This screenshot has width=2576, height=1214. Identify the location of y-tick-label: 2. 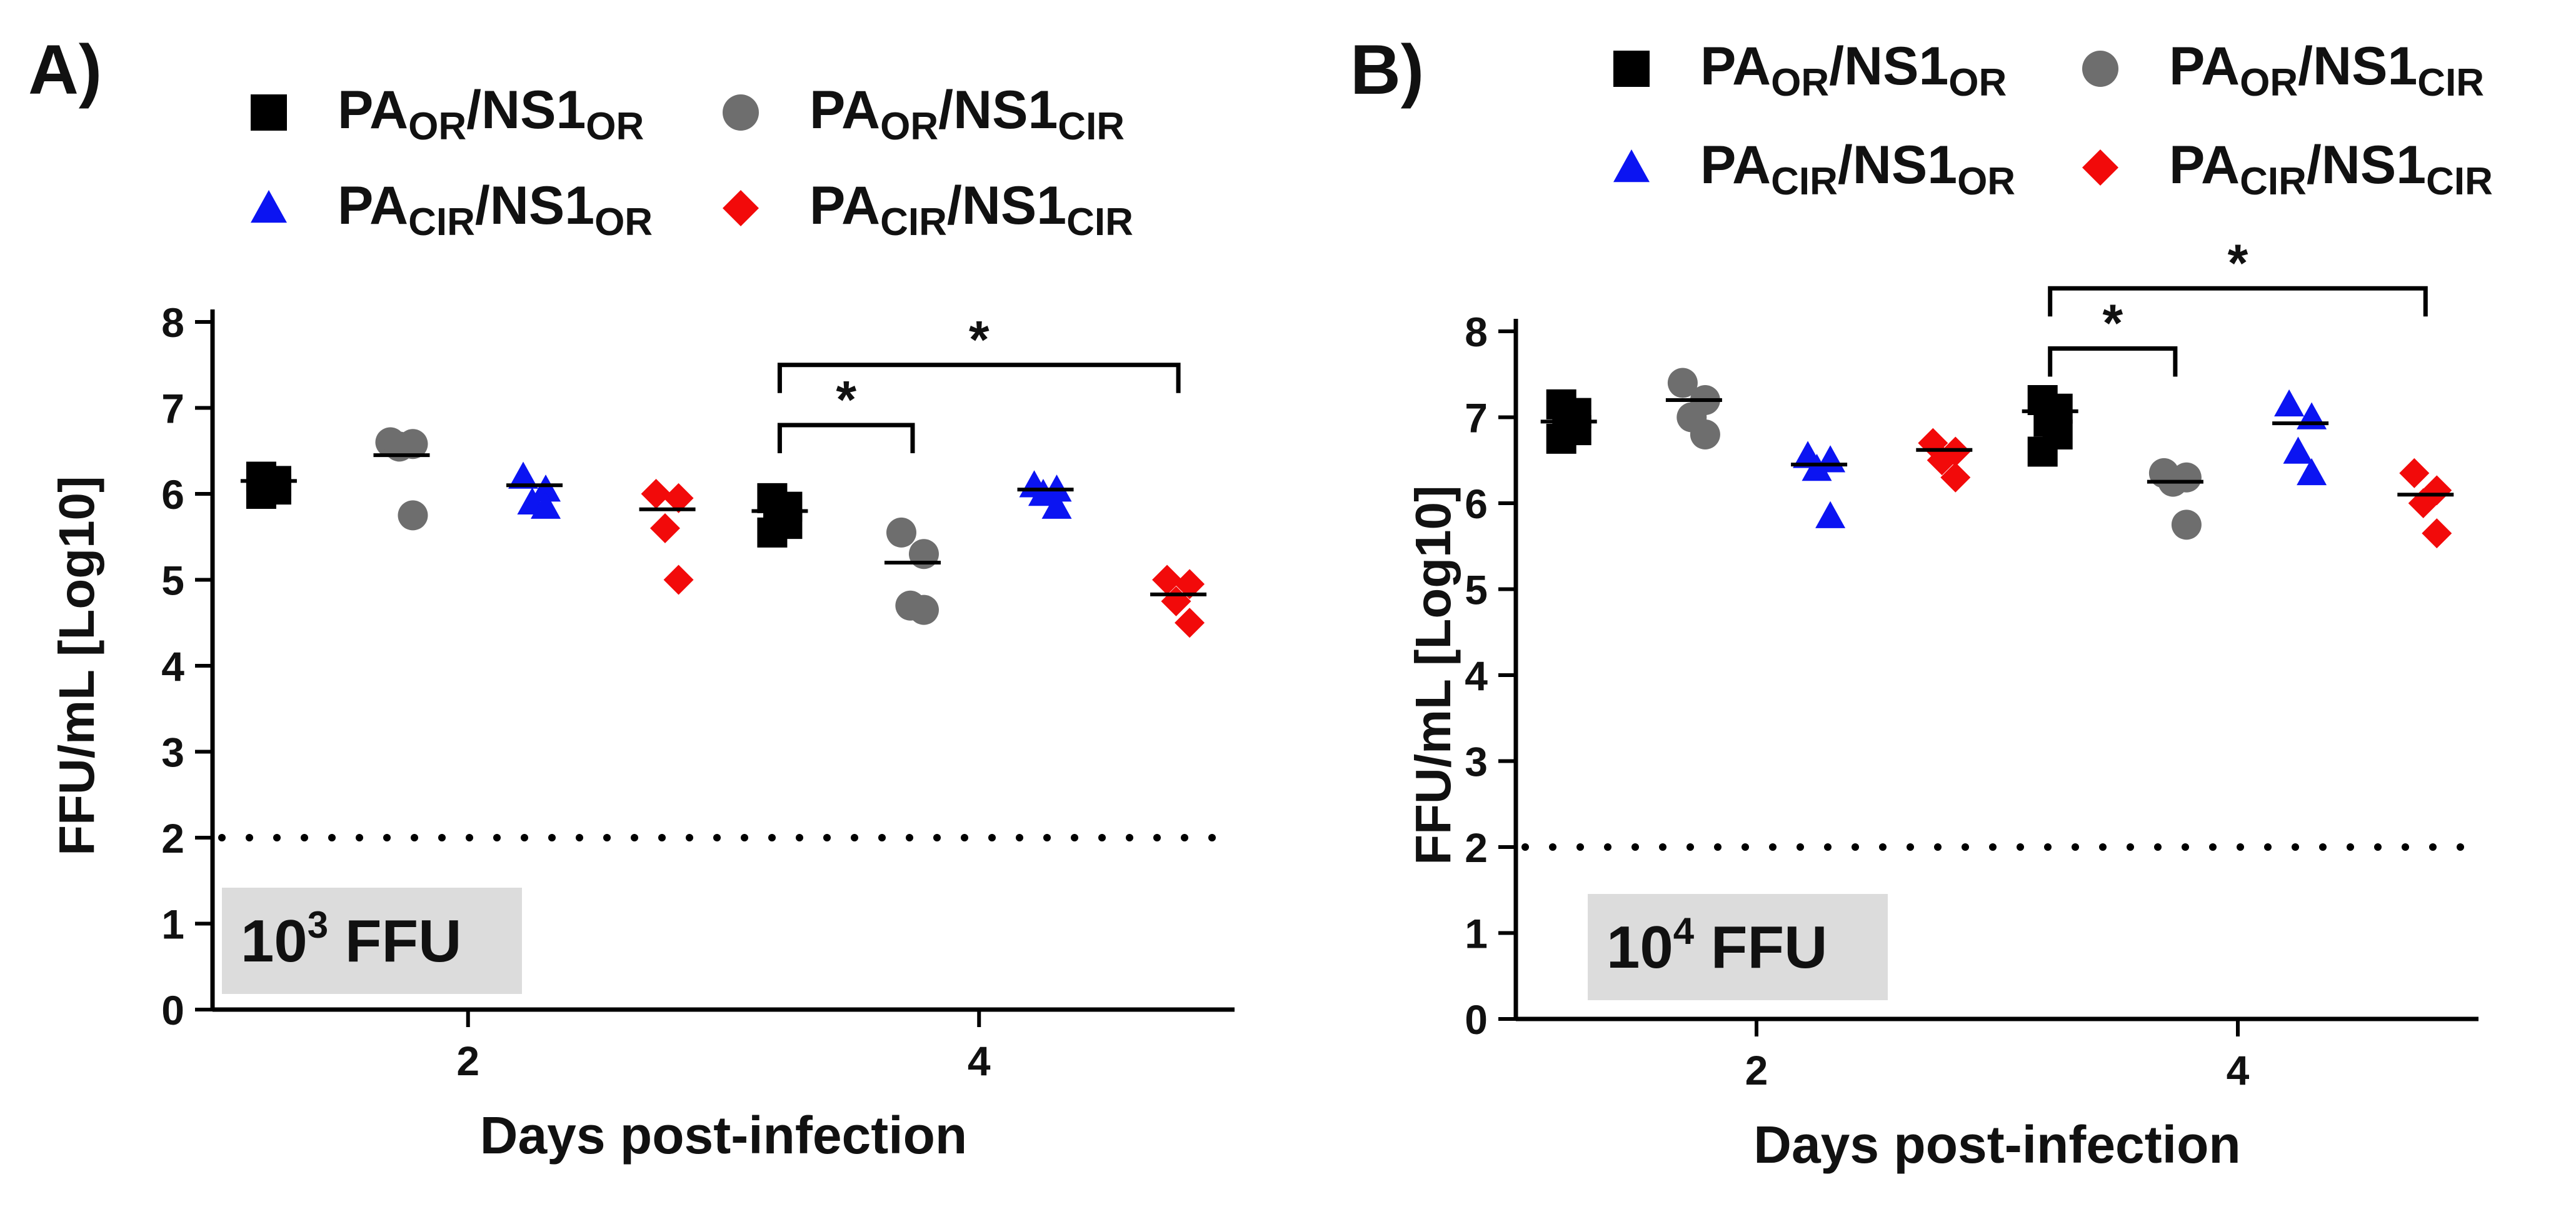
(172, 838).